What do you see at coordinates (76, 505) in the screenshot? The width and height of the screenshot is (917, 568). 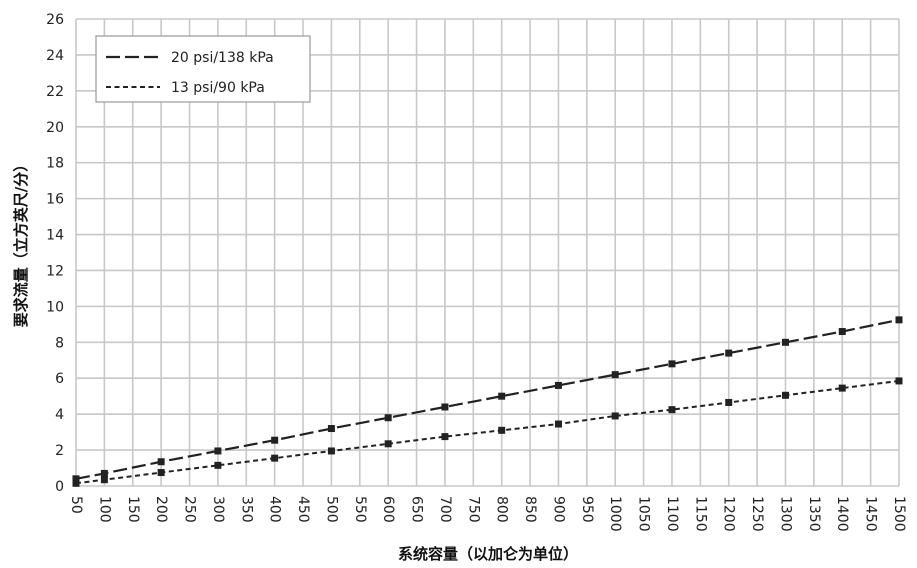 I see `x-tick-label: 50` at bounding box center [76, 505].